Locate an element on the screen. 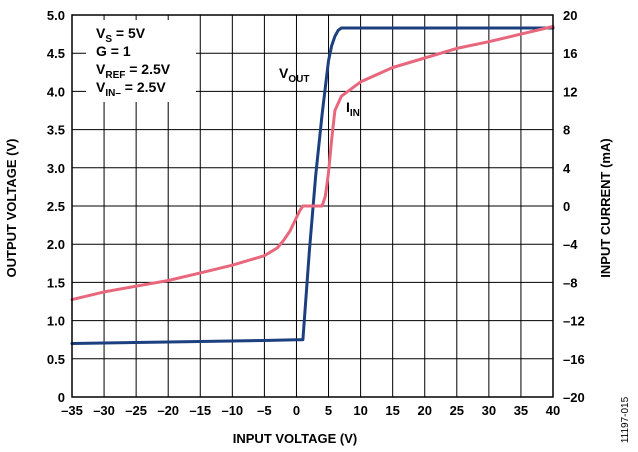 This screenshot has height=452, width=638. y-left-tick-label: 1.5 is located at coordinates (56, 282).